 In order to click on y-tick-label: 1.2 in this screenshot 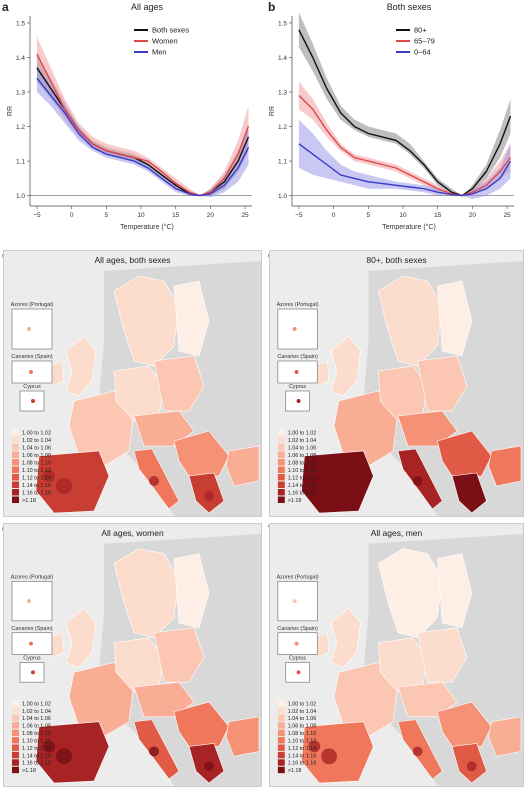, I will do `click(282, 127)`.